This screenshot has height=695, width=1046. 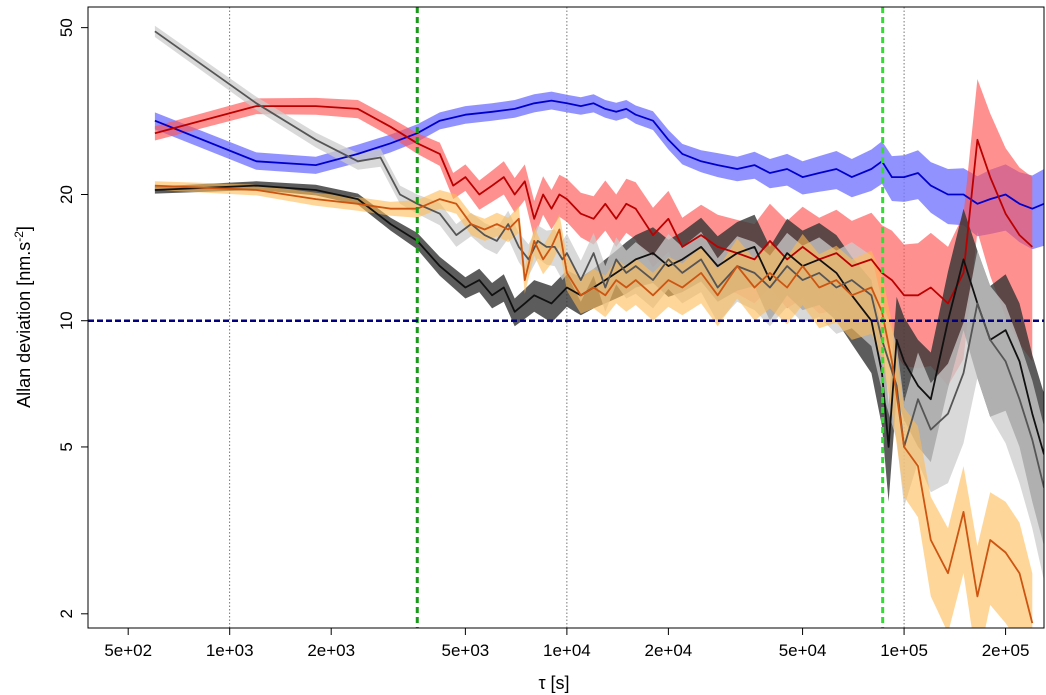 I want to click on x-axis-title: τ [s], so click(x=553, y=683).